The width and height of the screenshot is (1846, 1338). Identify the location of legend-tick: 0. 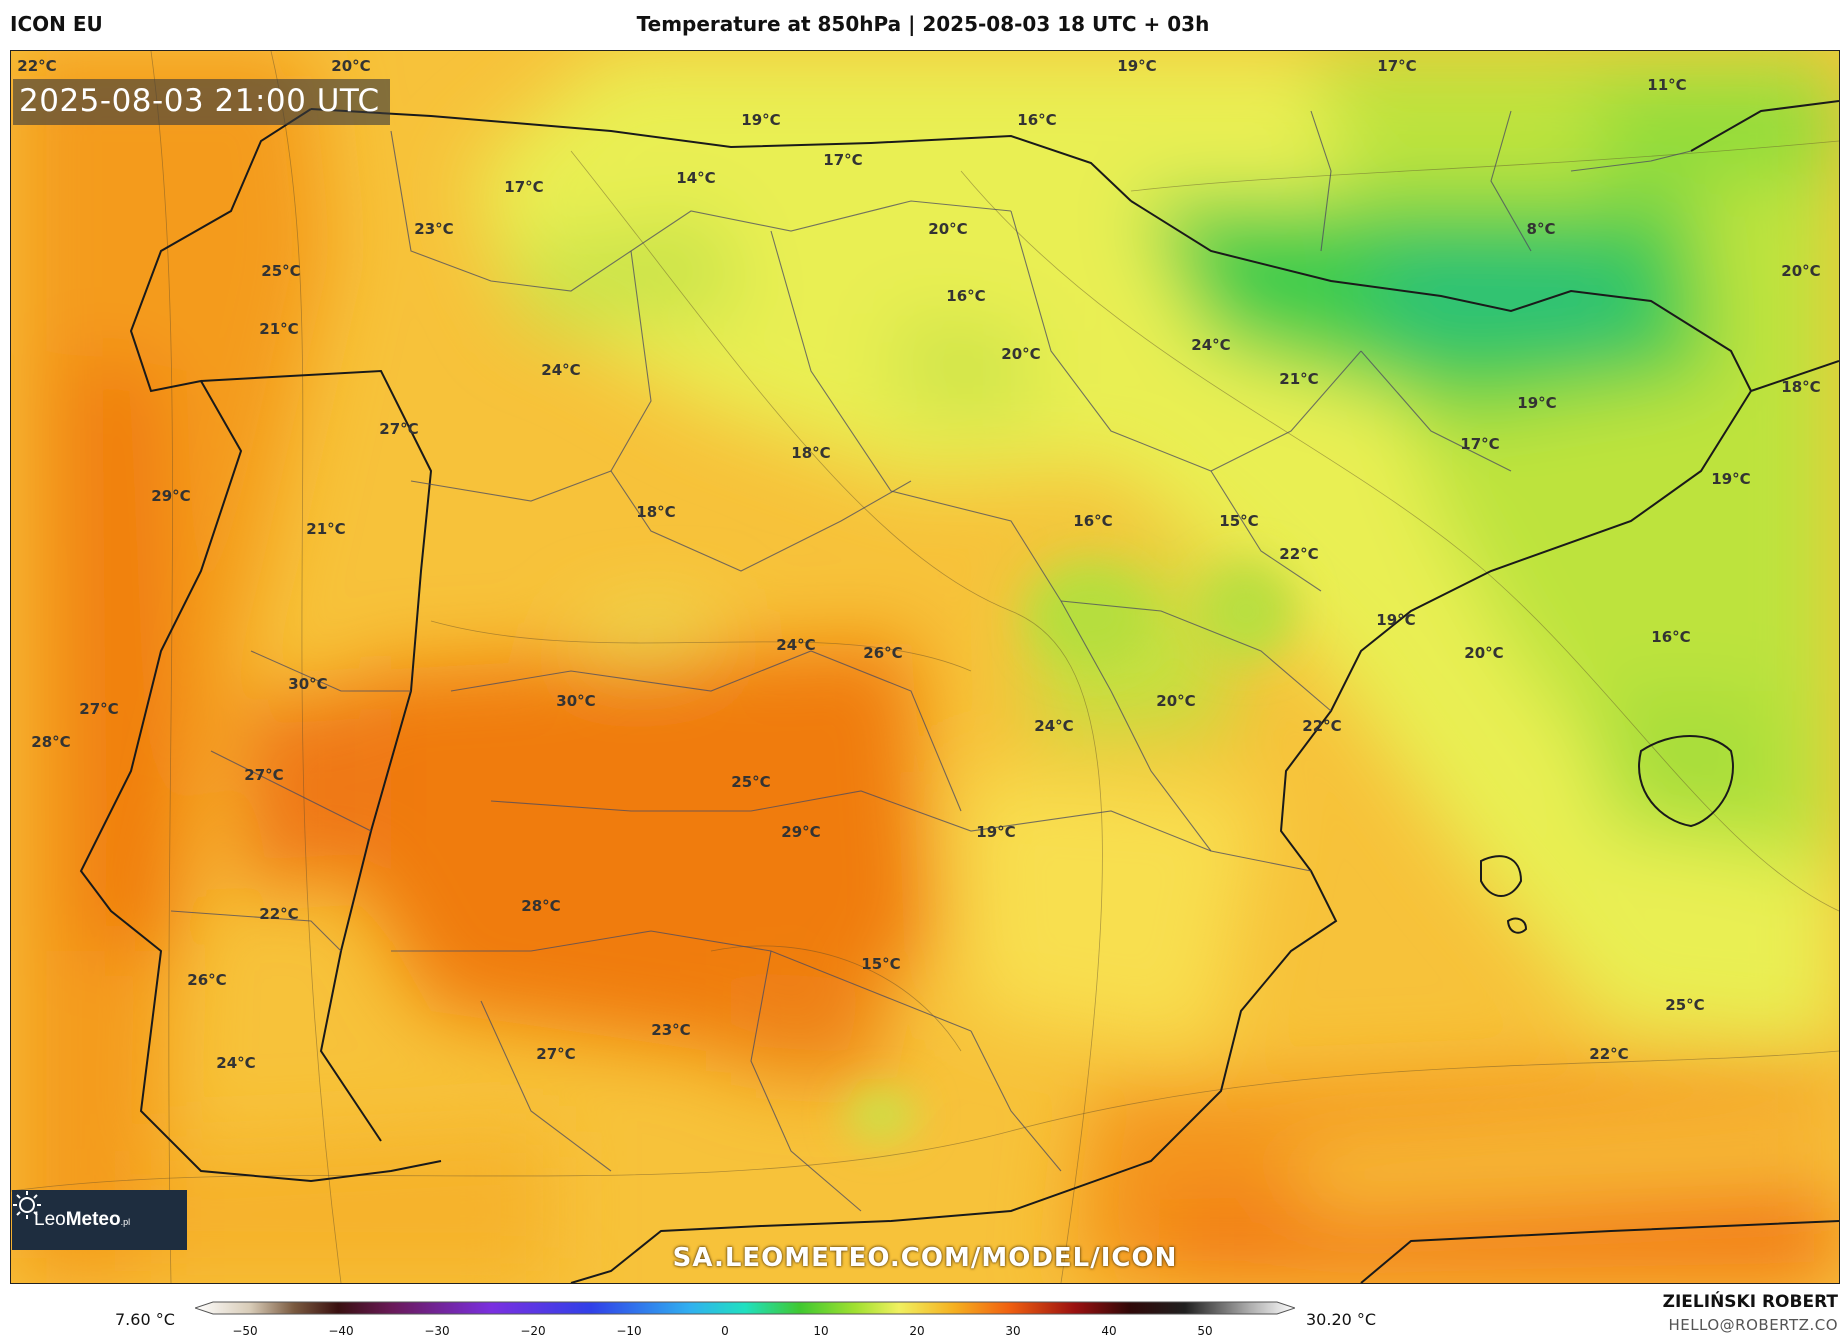
(725, 1331).